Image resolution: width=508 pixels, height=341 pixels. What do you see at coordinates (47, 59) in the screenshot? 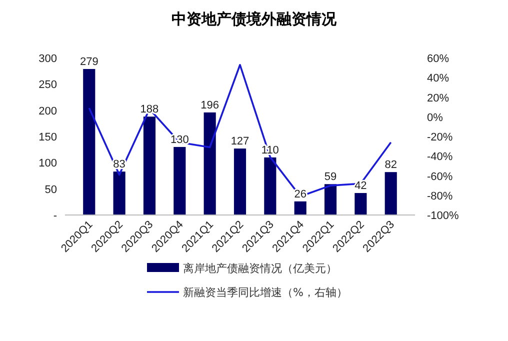
I see `y-tick-label: 300` at bounding box center [47, 59].